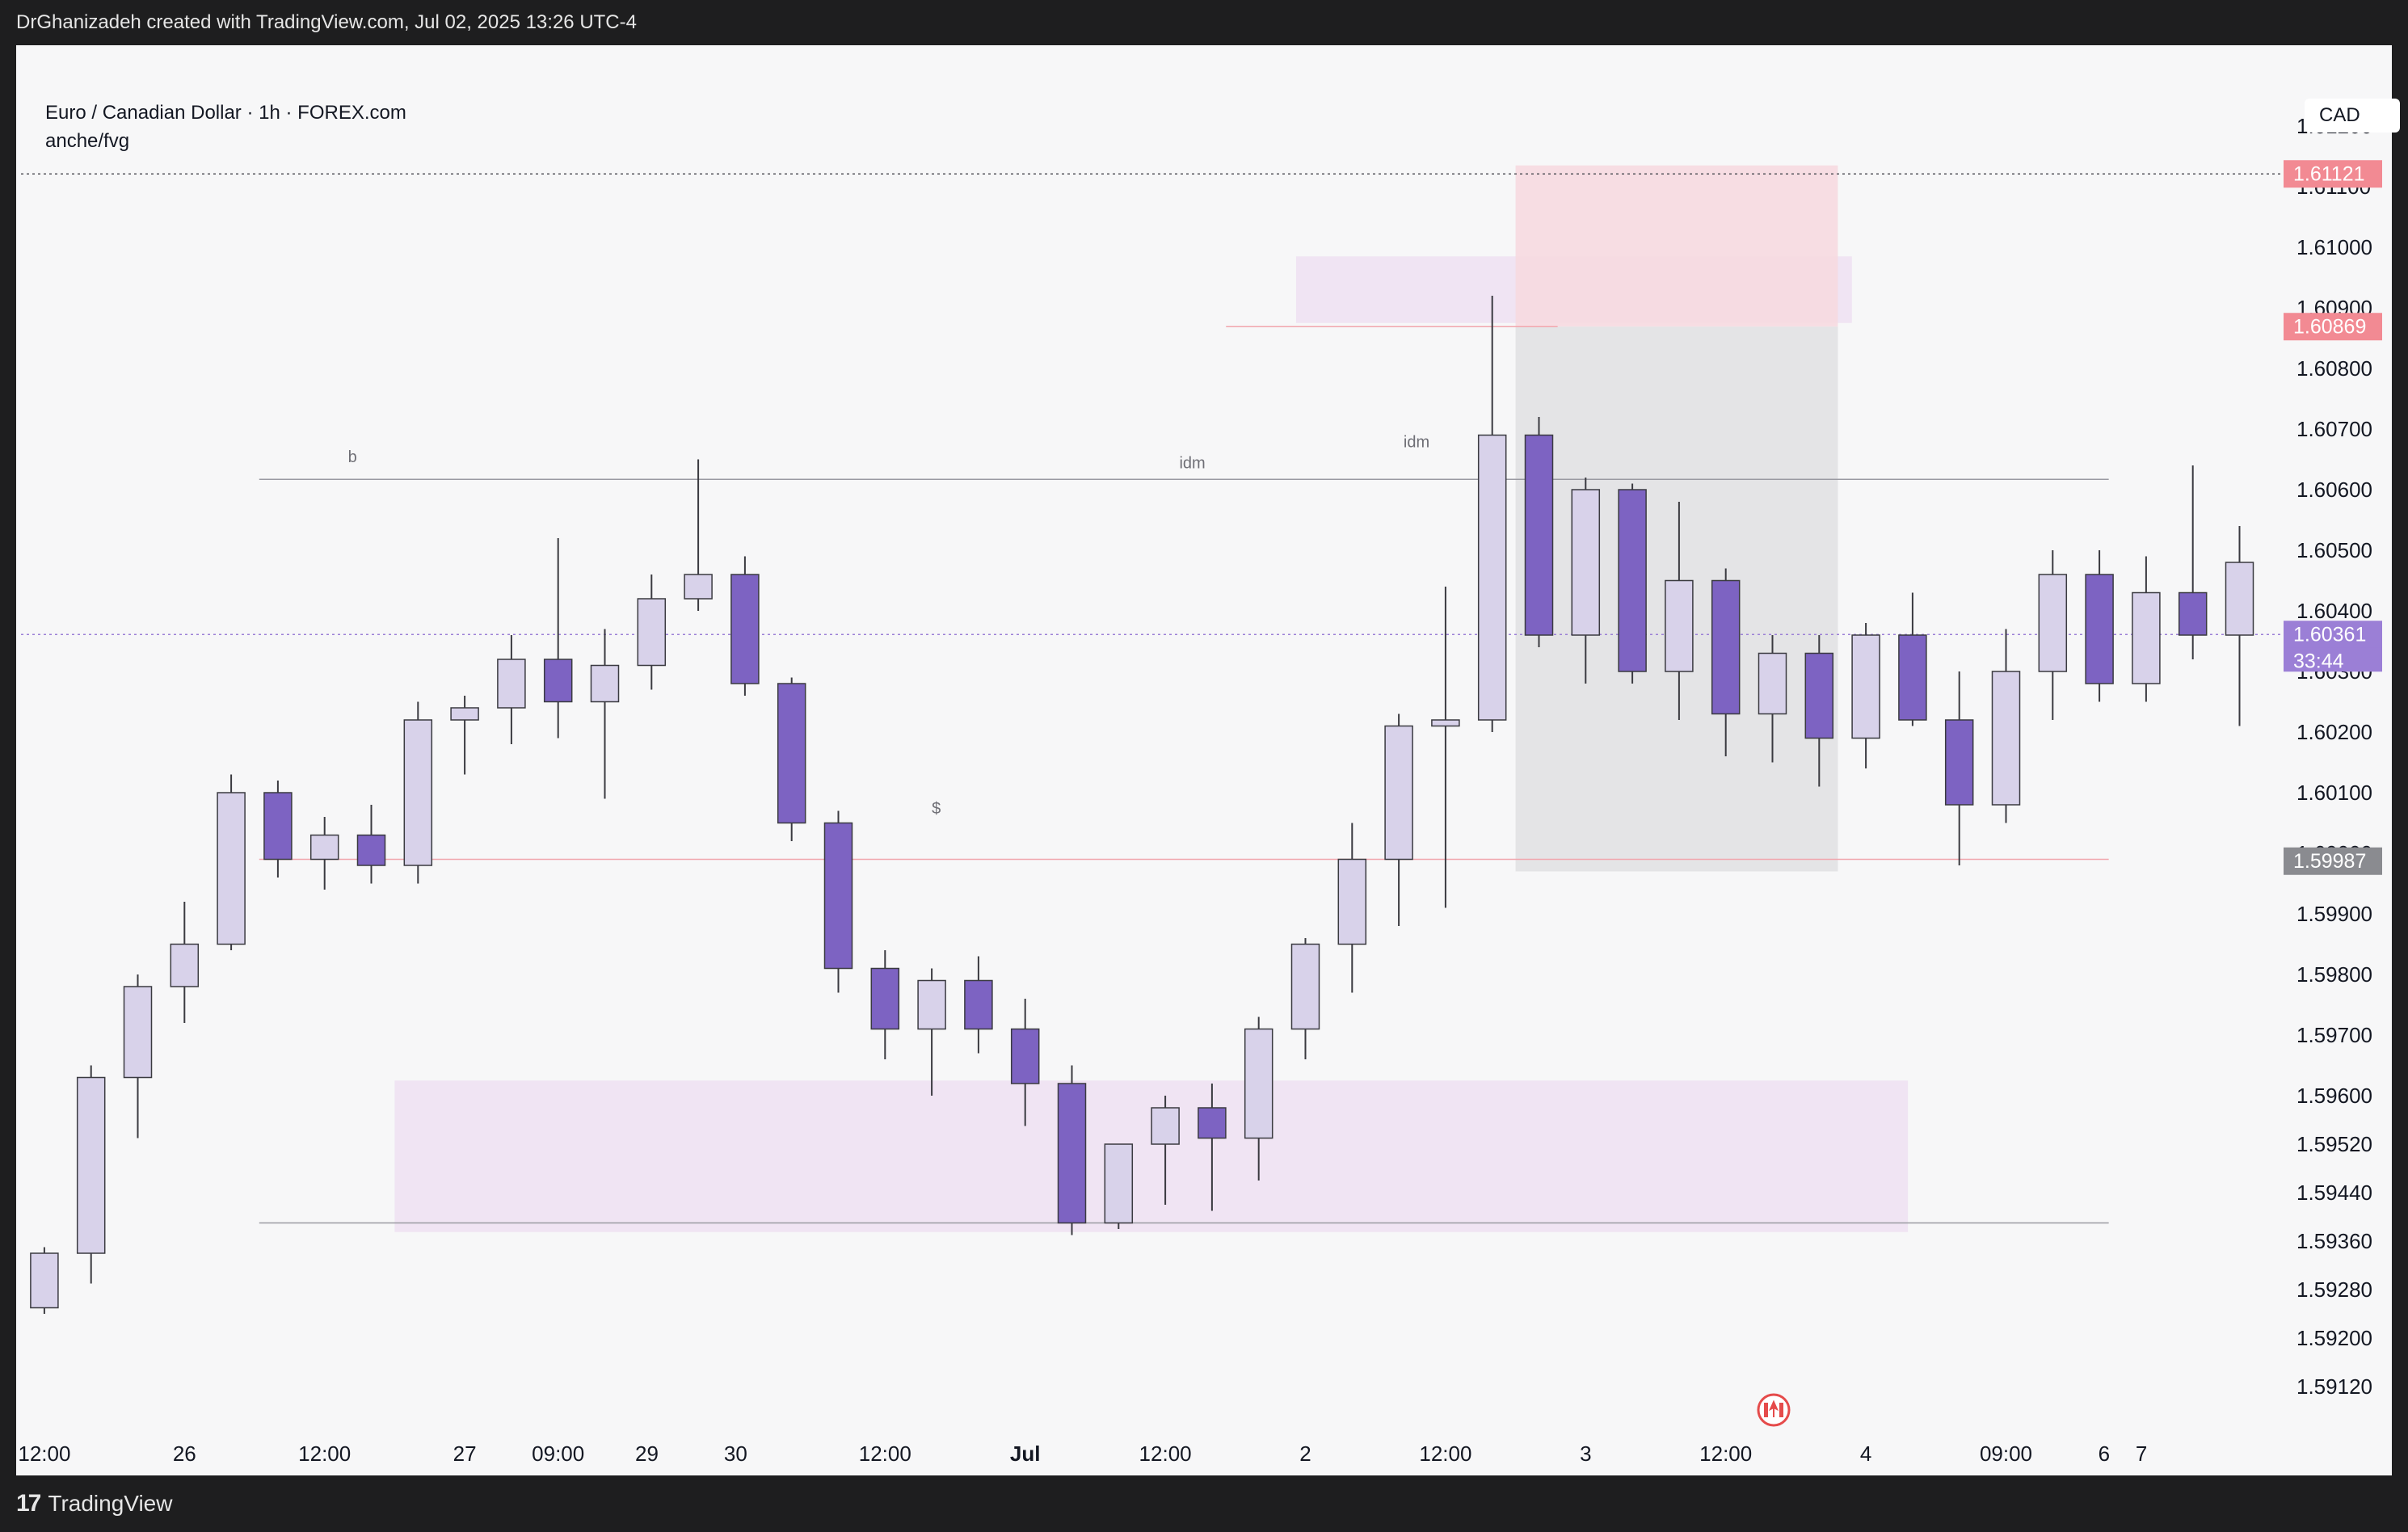 The width and height of the screenshot is (2408, 1532). What do you see at coordinates (1677, 246) in the screenshot?
I see `zone-short-risk` at bounding box center [1677, 246].